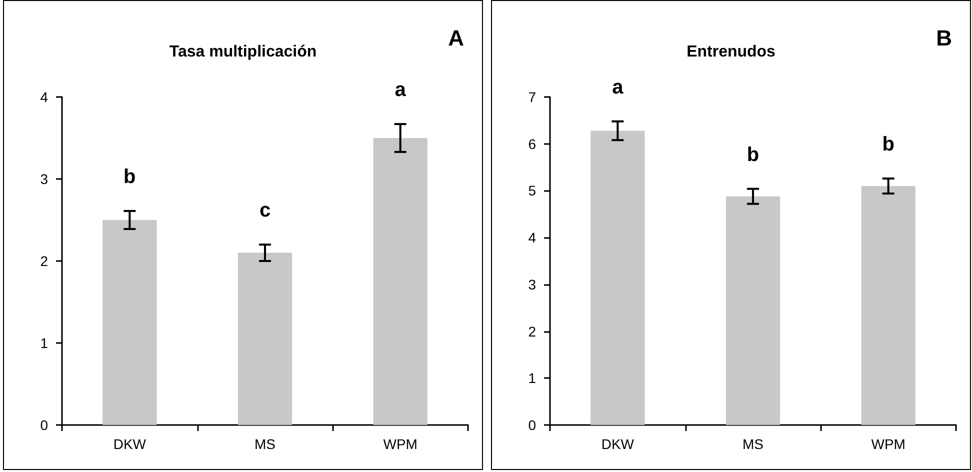 Image resolution: width=972 pixels, height=472 pixels. I want to click on chart-title: Entrenudos, so click(731, 52).